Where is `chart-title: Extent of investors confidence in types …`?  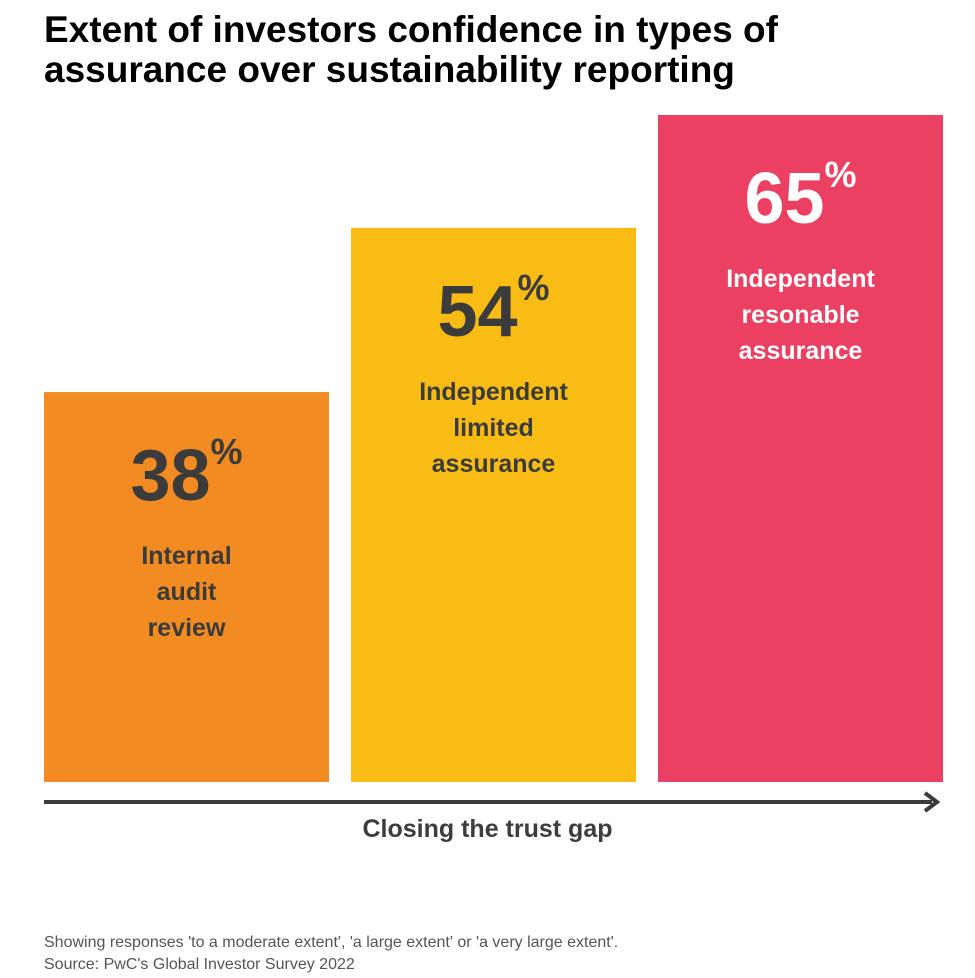
chart-title: Extent of investors confidence in types … is located at coordinates (494, 50).